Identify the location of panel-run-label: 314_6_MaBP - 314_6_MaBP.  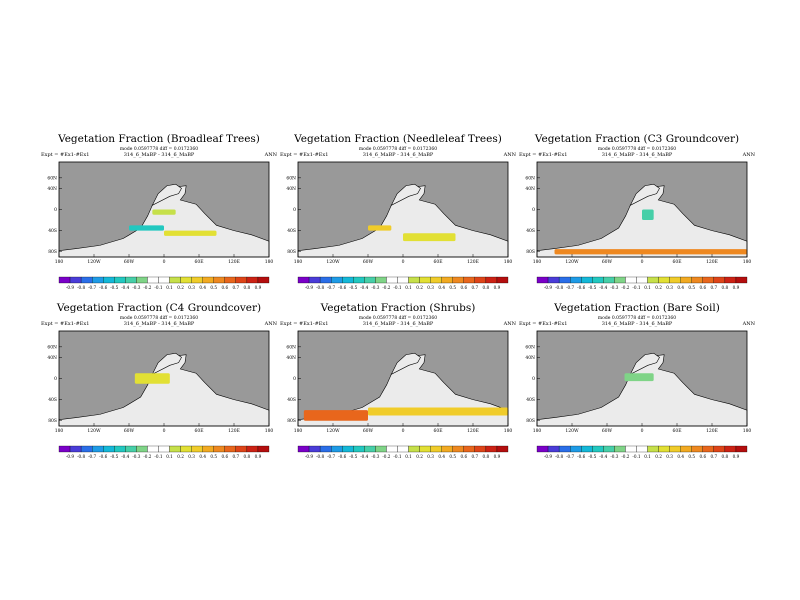
(398, 324).